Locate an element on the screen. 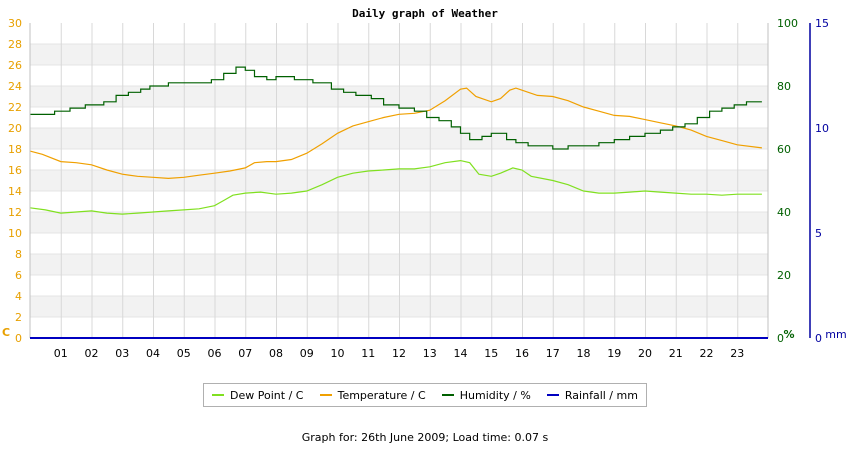 This screenshot has height=450, width=850. y-tick-label-left: 8 is located at coordinates (18, 254).